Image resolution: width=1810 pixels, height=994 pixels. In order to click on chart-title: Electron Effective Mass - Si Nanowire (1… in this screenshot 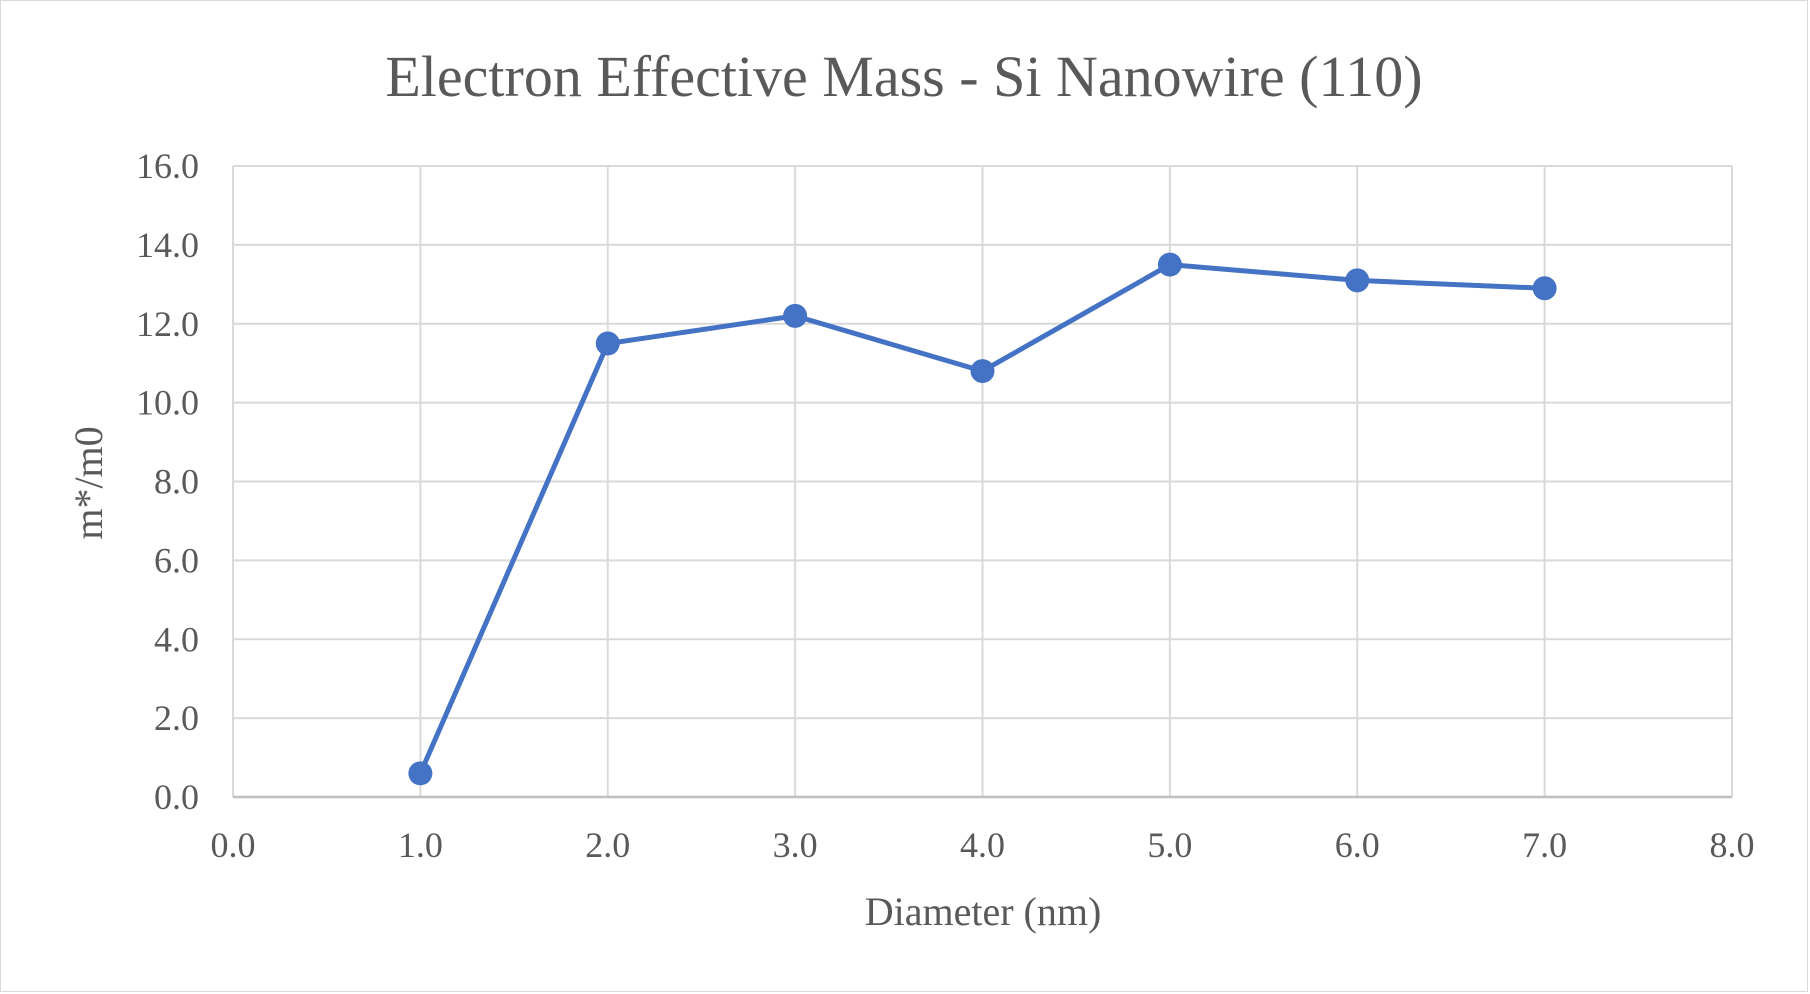, I will do `click(903, 76)`.